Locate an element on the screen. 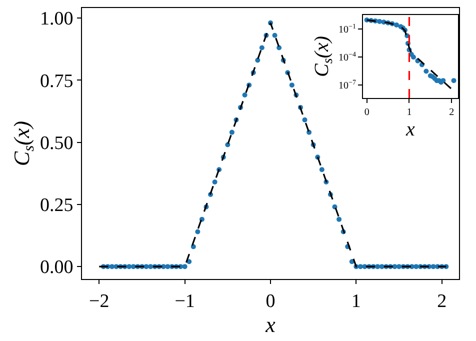 The width and height of the screenshot is (476, 341). y-tick-label: 10$^{−7}$ is located at coordinates (347, 85).